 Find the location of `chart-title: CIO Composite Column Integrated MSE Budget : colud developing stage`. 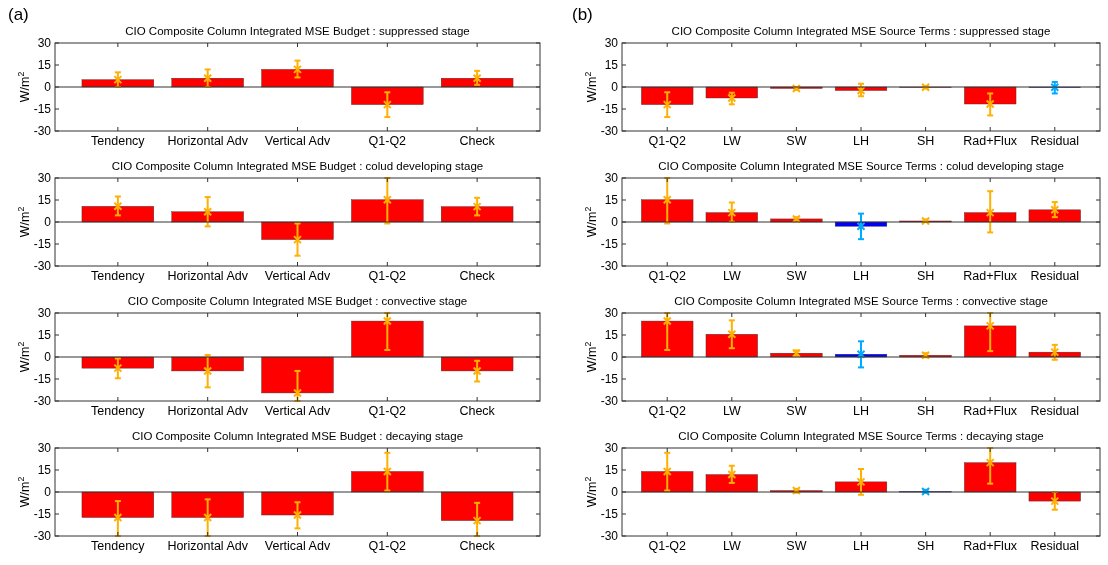

chart-title: CIO Composite Column Integrated MSE Budget : colud developing stage is located at coordinates (297, 166).